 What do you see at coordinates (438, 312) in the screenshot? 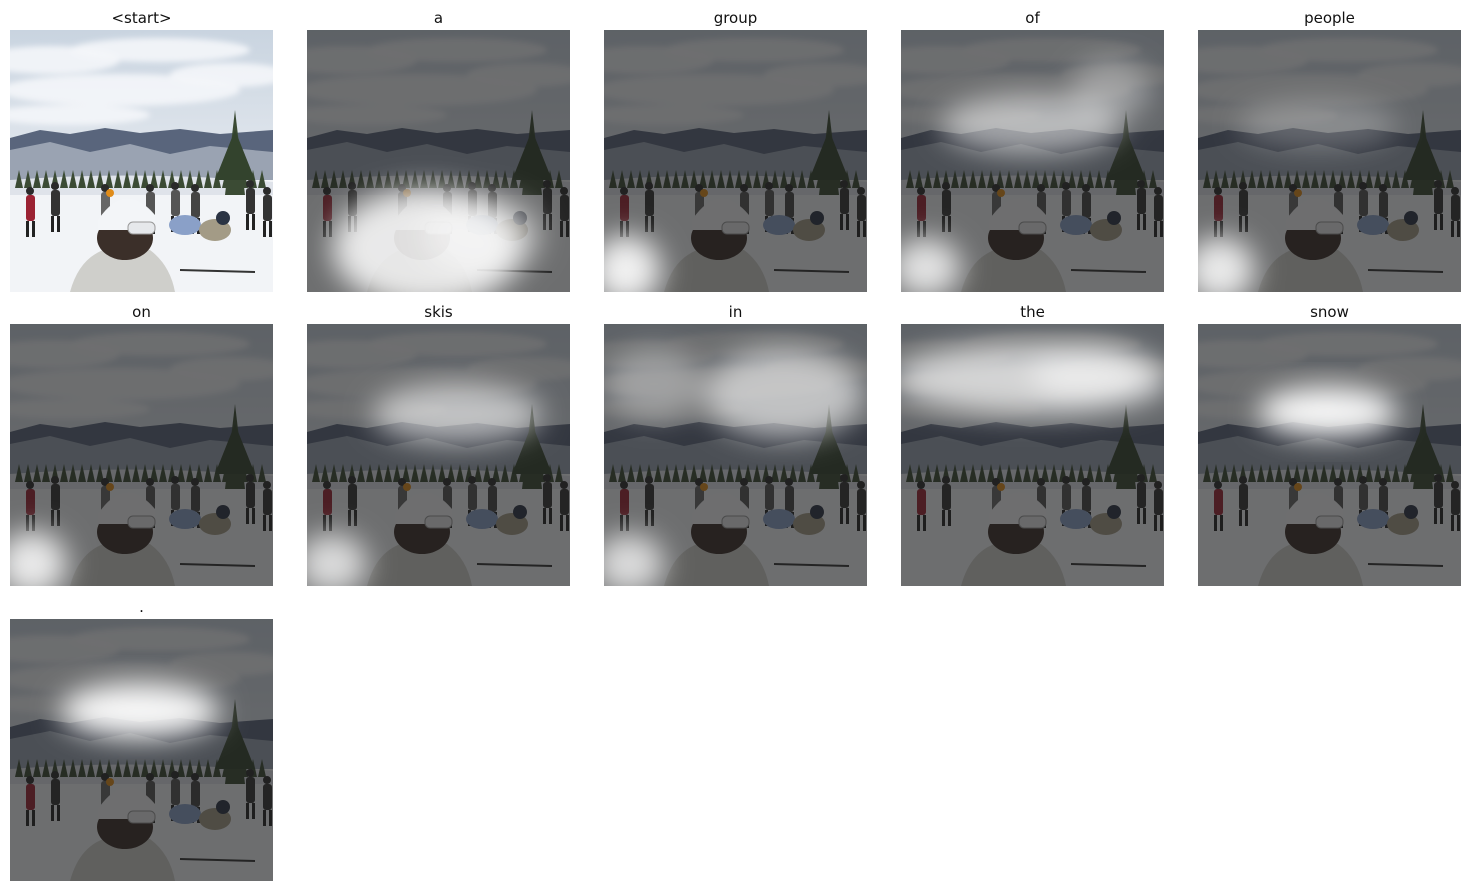
I see `word-title: skis` at bounding box center [438, 312].